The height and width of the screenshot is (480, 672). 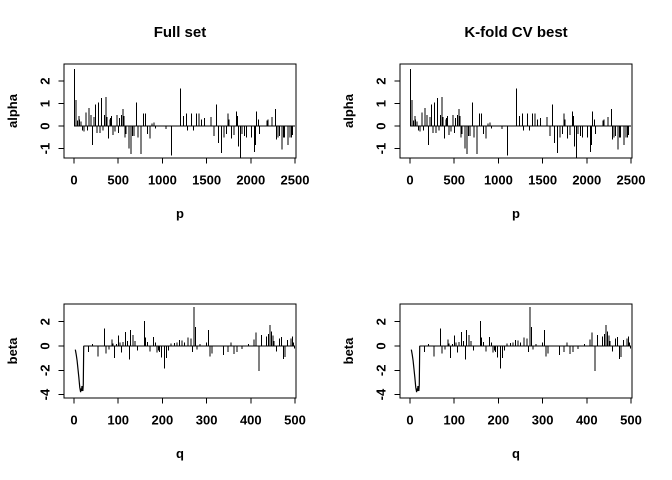 I want to click on beta-plot-full-set: 0 100 200 300 400 500 -4 -2 0 2, so click(x=172, y=365).